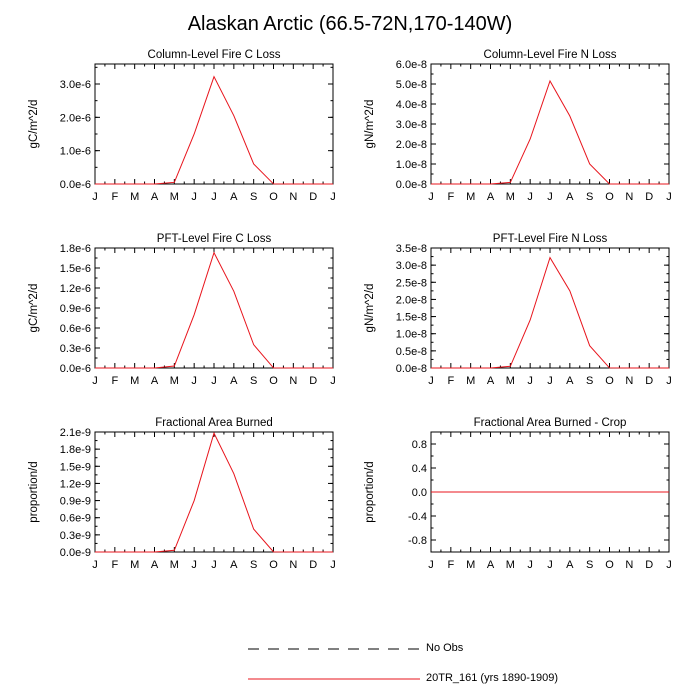 This screenshot has width=700, height=700. What do you see at coordinates (75, 536) in the screenshot?
I see `y-tick-label: 0.3e-9` at bounding box center [75, 536].